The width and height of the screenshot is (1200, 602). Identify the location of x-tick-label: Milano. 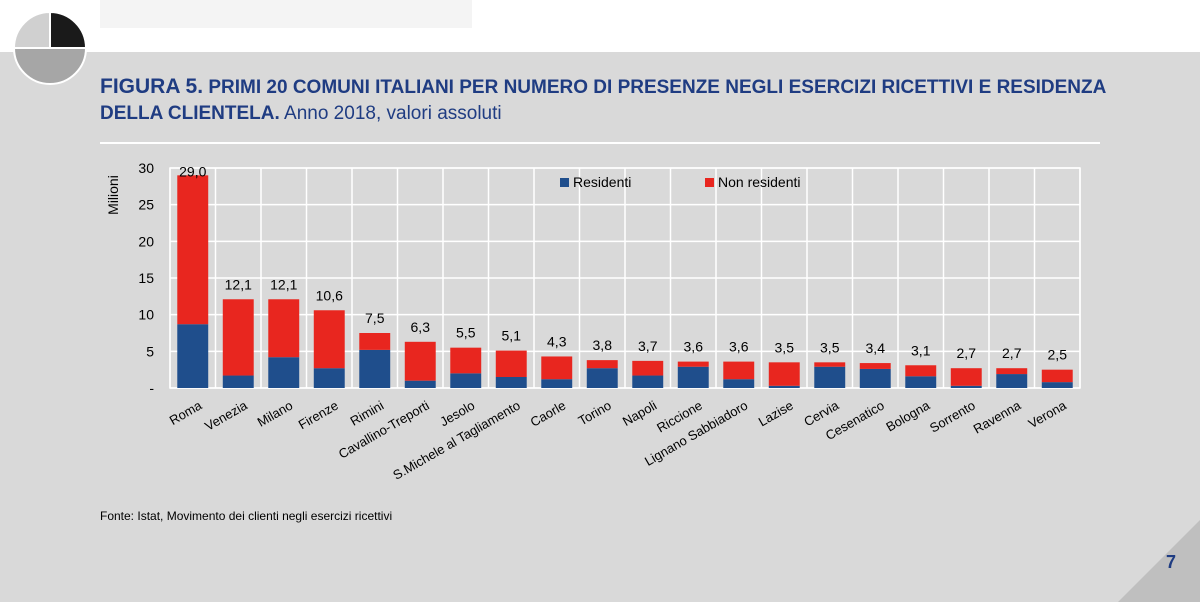
(275, 414).